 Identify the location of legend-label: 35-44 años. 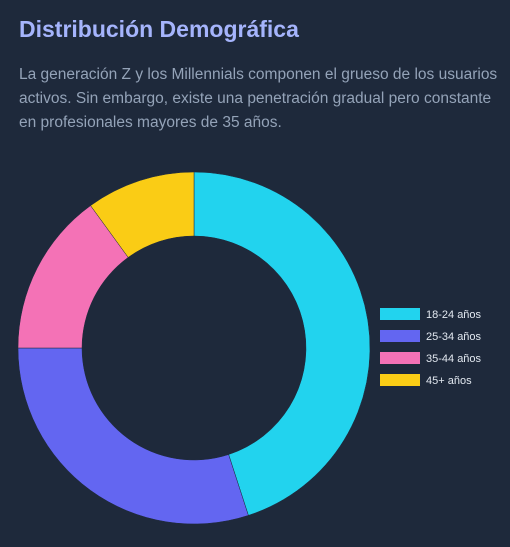
(454, 359).